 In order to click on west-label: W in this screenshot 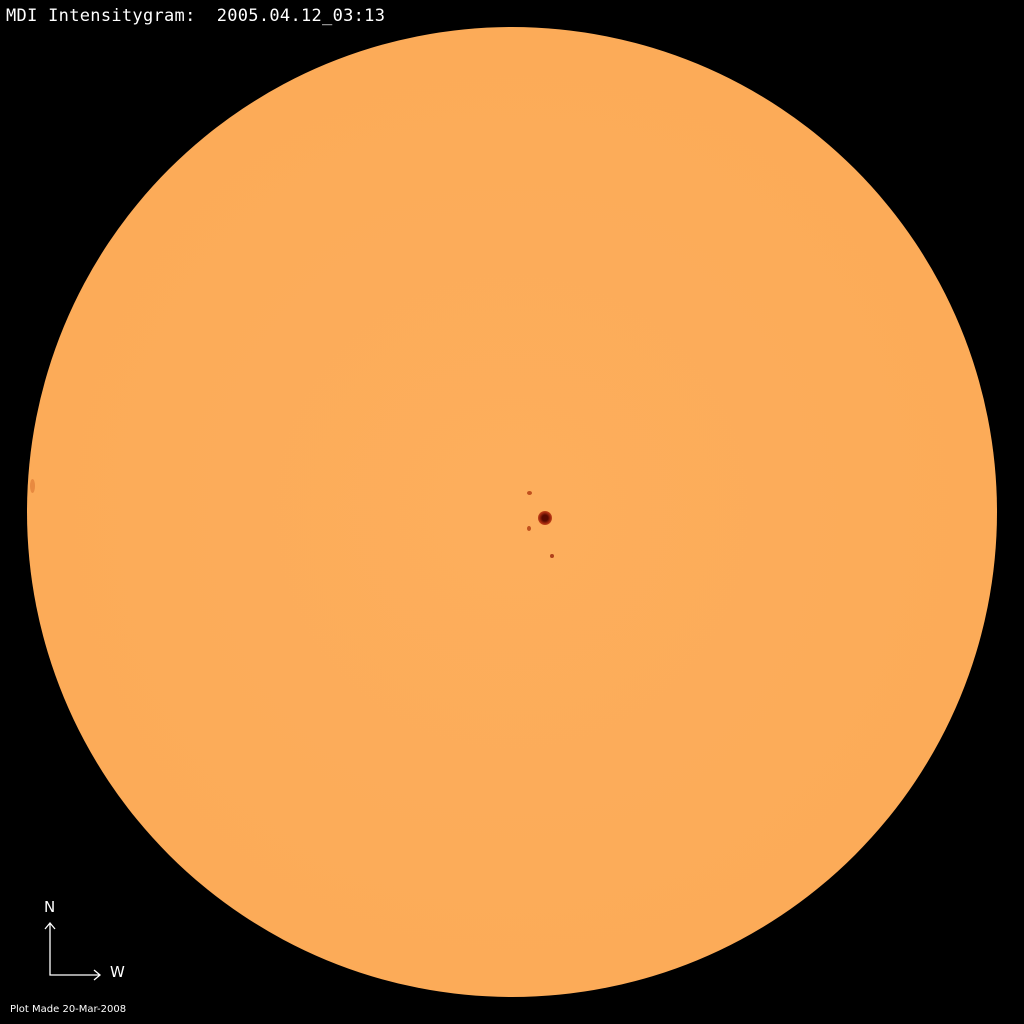, I will do `click(117, 972)`.